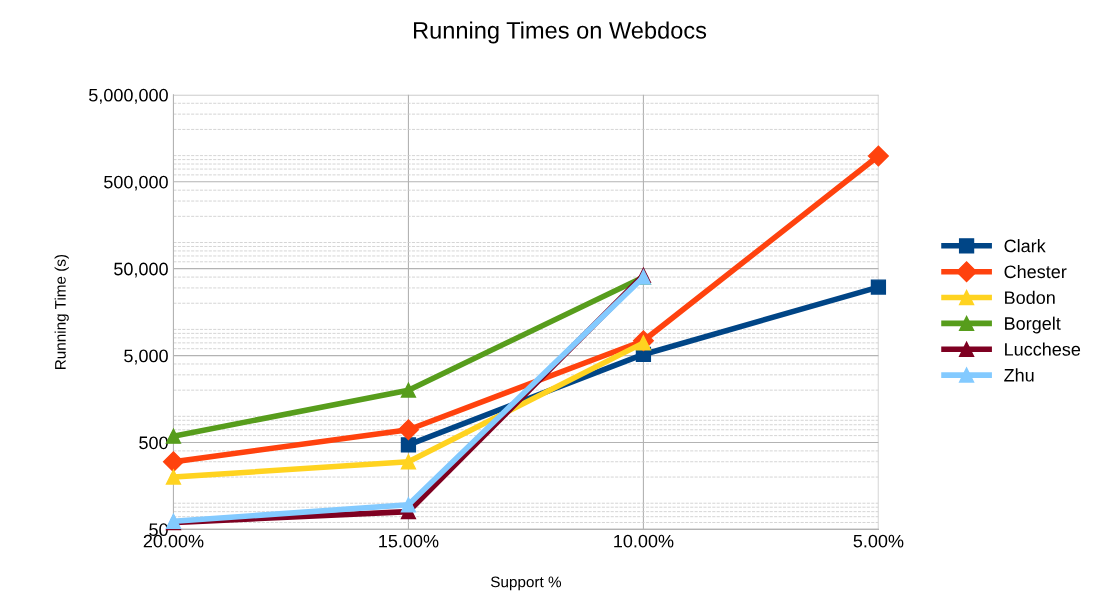 Image resolution: width=1119 pixels, height=612 pixels. I want to click on legend-label: Zhu, so click(1019, 375).